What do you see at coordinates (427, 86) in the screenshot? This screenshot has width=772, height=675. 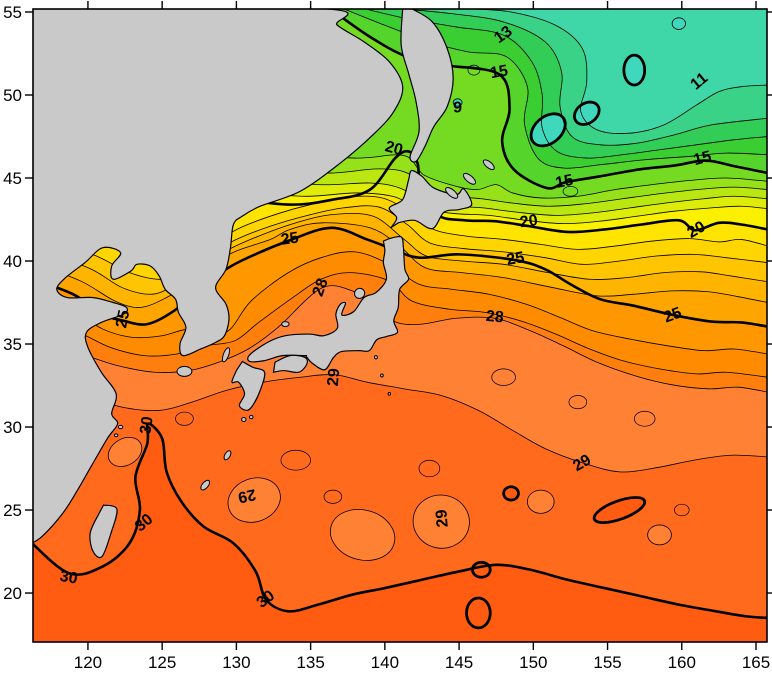 I see `land-sakhalin` at bounding box center [427, 86].